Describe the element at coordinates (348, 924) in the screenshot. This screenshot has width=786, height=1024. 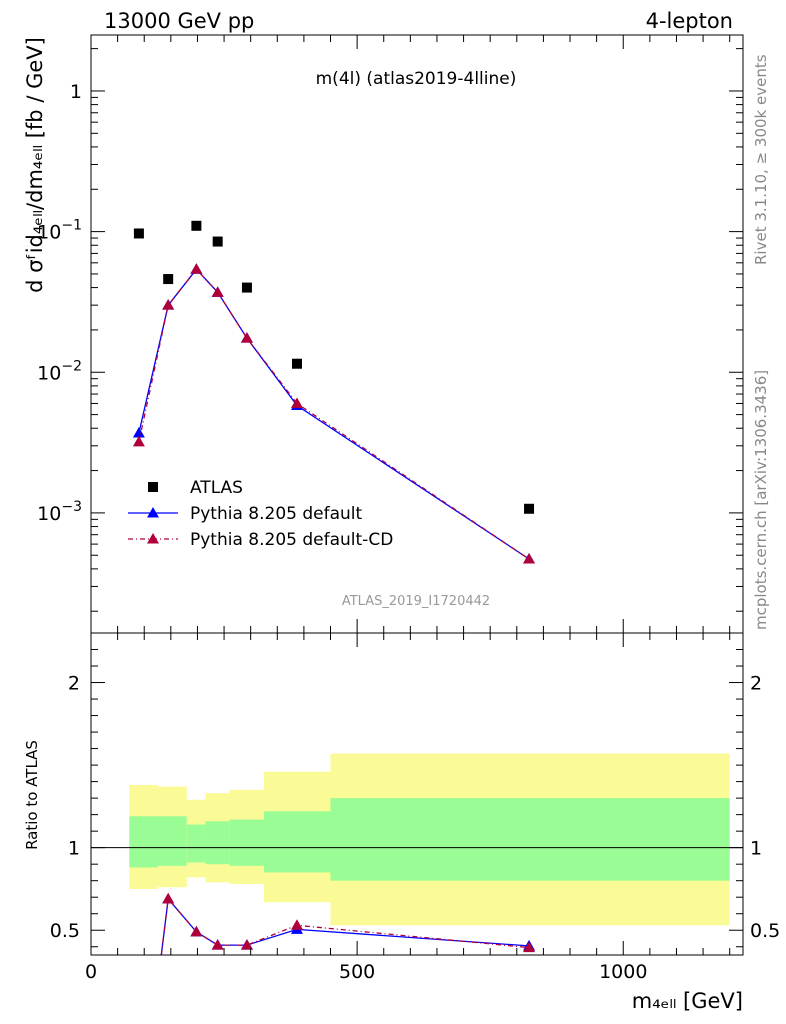
I see `ratio-series-layer` at that location.